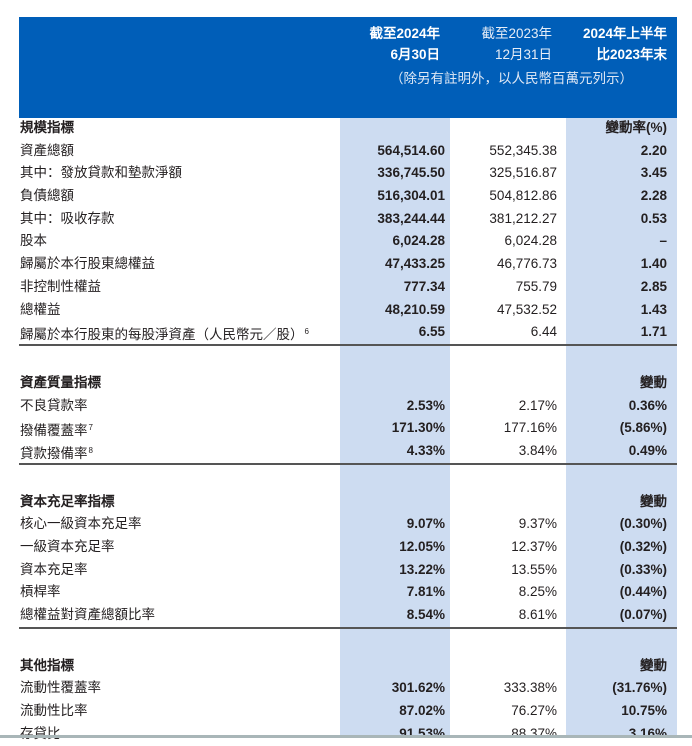 The width and height of the screenshot is (692, 746). I want to click on value-2023-12-31: 13.55%, so click(534, 569).